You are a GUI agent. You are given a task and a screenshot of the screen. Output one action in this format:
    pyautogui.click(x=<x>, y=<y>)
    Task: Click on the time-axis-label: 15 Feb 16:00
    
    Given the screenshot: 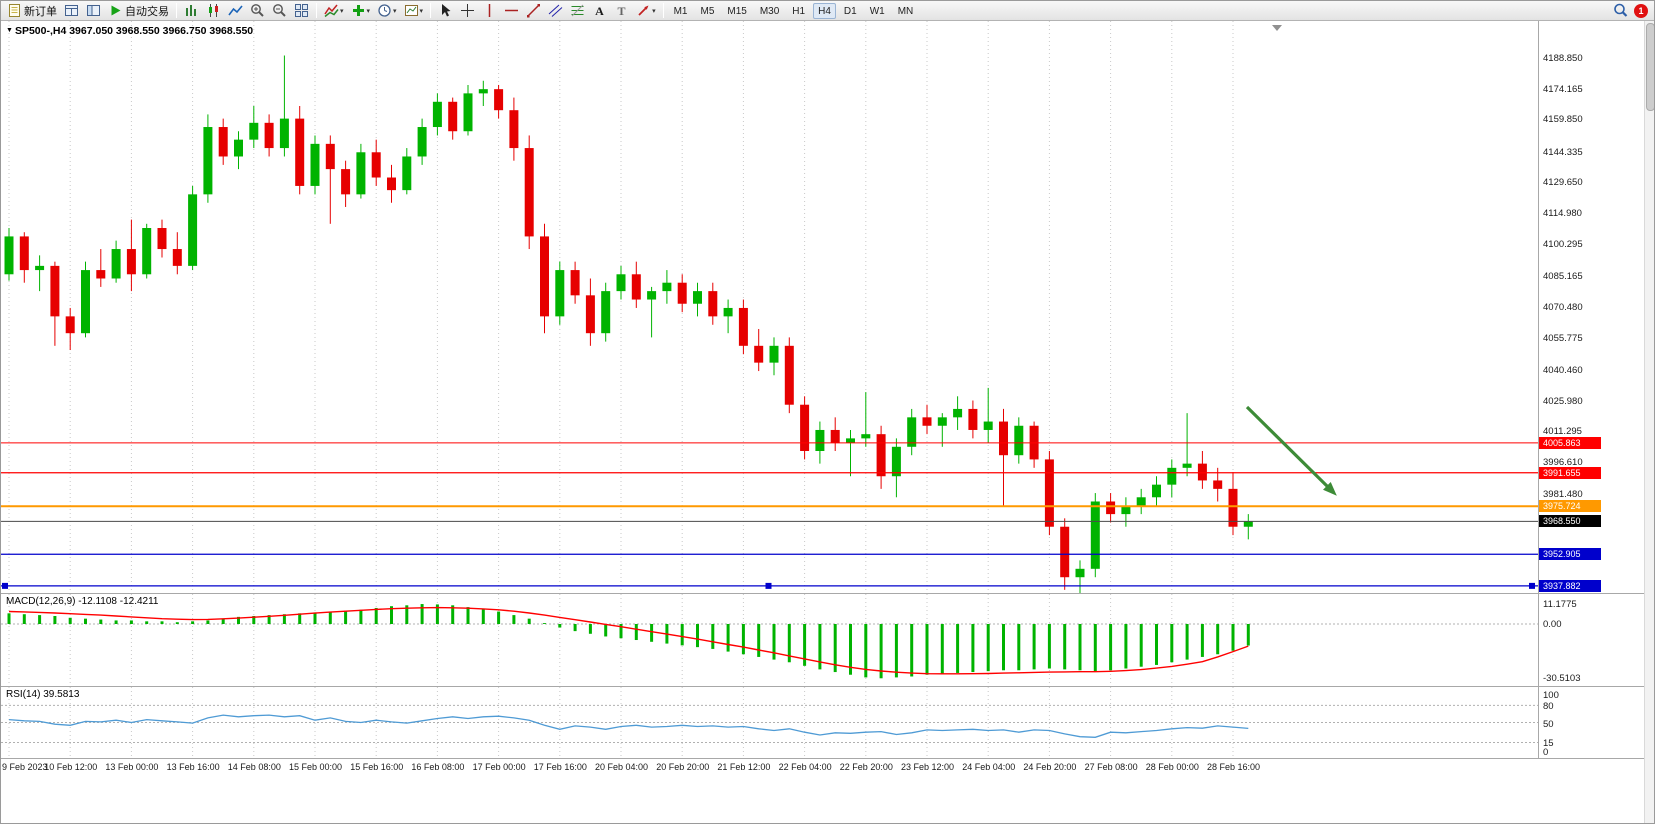 What is the action you would take?
    pyautogui.click(x=377, y=767)
    